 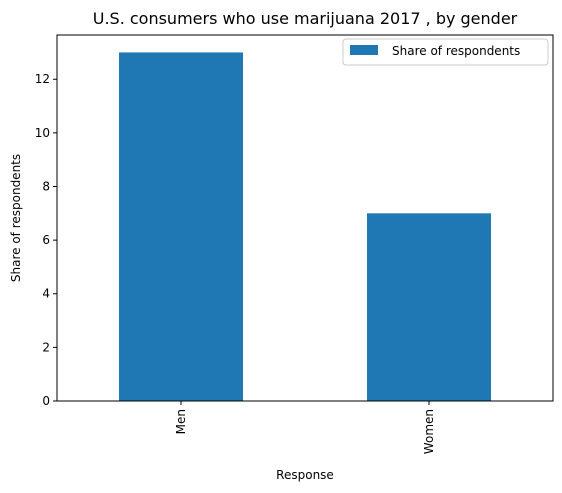 I want to click on bar-women, so click(x=429, y=307).